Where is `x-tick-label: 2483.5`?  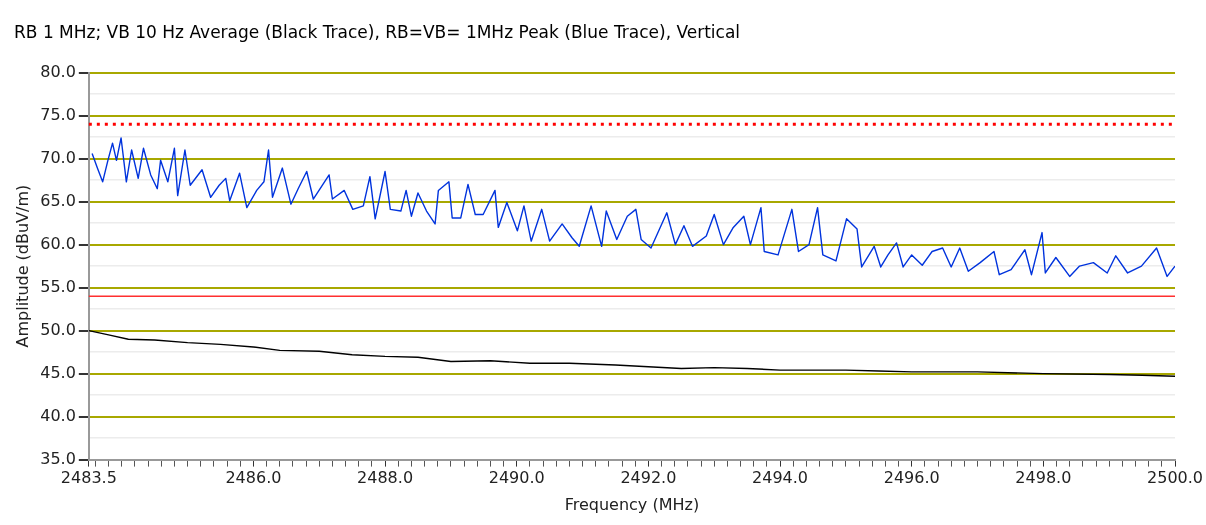 x-tick-label: 2483.5 is located at coordinates (88, 478).